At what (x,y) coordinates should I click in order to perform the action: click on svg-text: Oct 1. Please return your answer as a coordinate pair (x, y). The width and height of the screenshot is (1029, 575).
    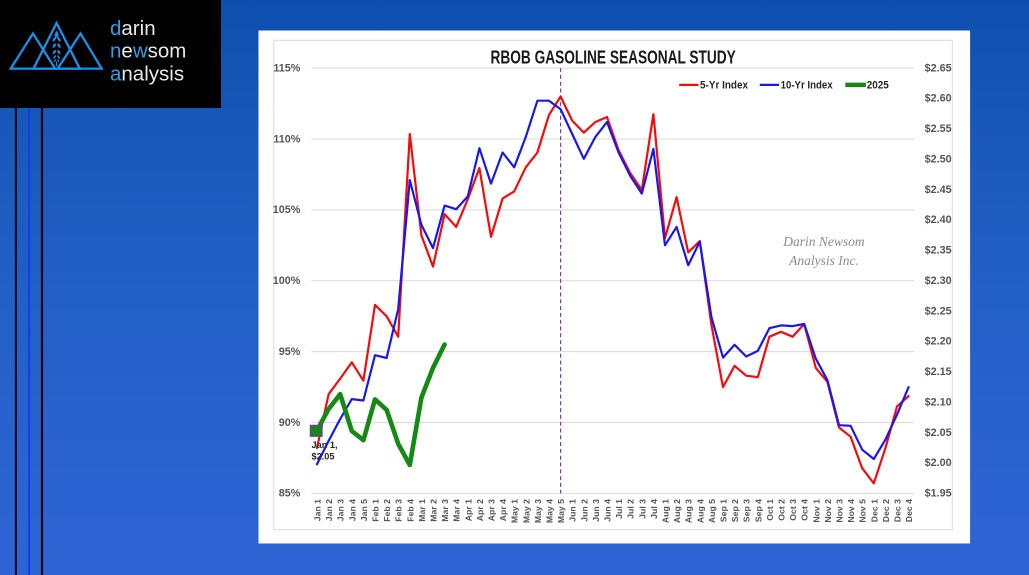
    Looking at the image, I should click on (770, 510).